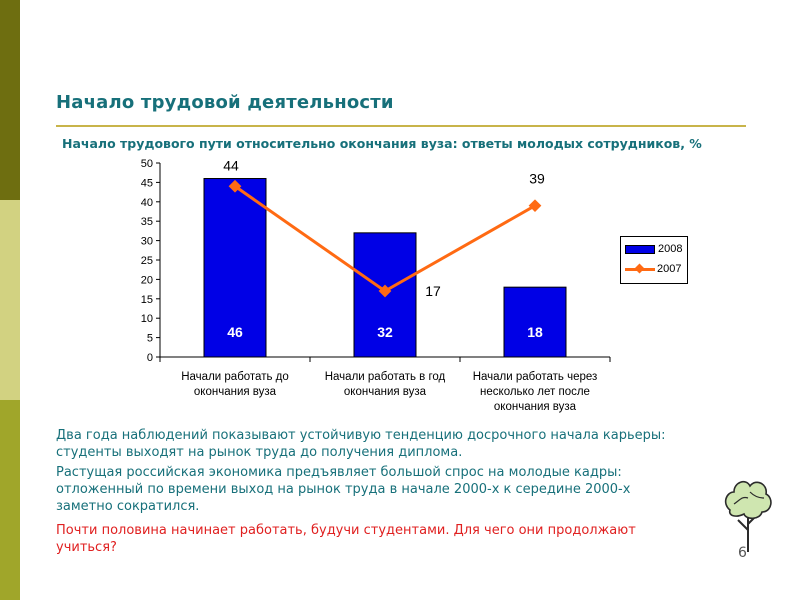  I want to click on sidebar-block-middle, so click(10, 300).